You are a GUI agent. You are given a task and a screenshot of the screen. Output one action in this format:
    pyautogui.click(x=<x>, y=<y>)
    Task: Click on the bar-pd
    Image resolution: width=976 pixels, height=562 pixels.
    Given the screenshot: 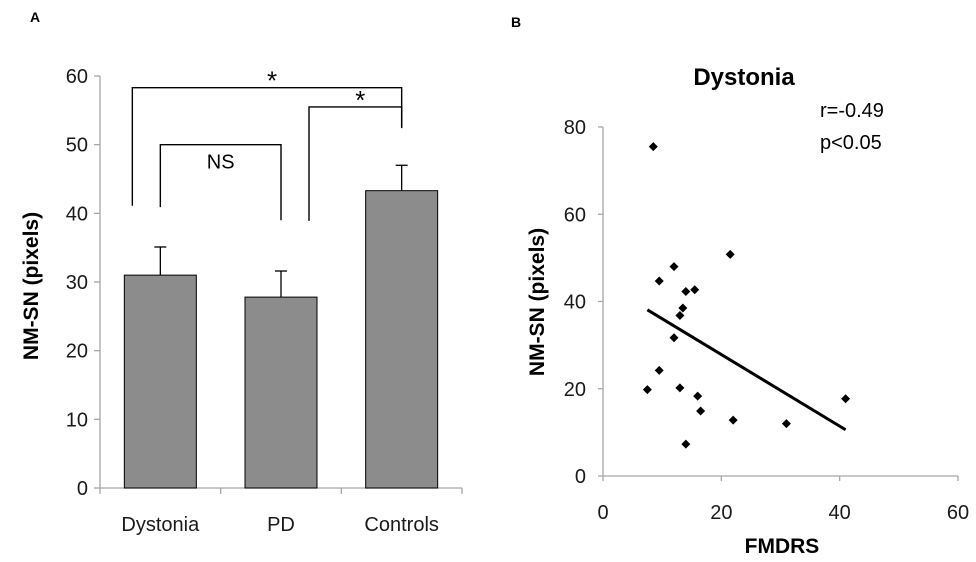 What is the action you would take?
    pyautogui.click(x=281, y=392)
    